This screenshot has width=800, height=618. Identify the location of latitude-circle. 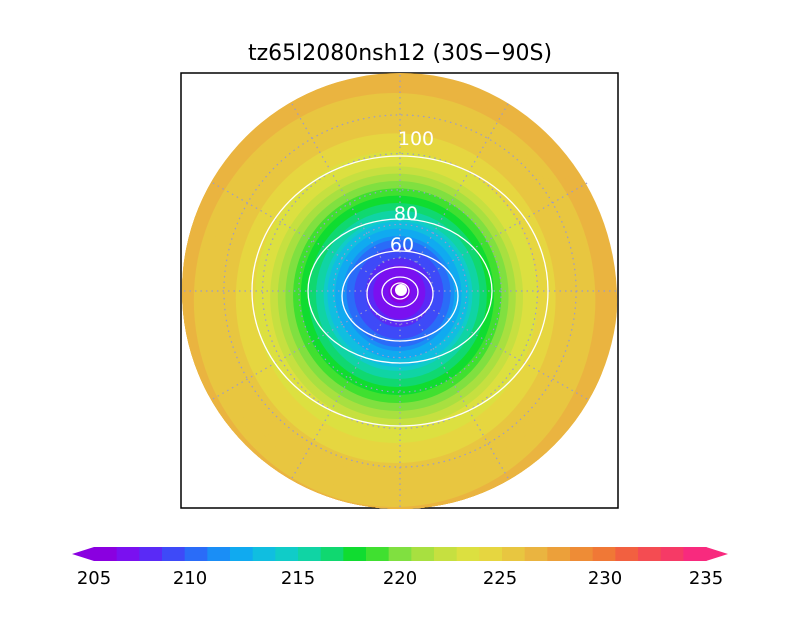
(400, 291).